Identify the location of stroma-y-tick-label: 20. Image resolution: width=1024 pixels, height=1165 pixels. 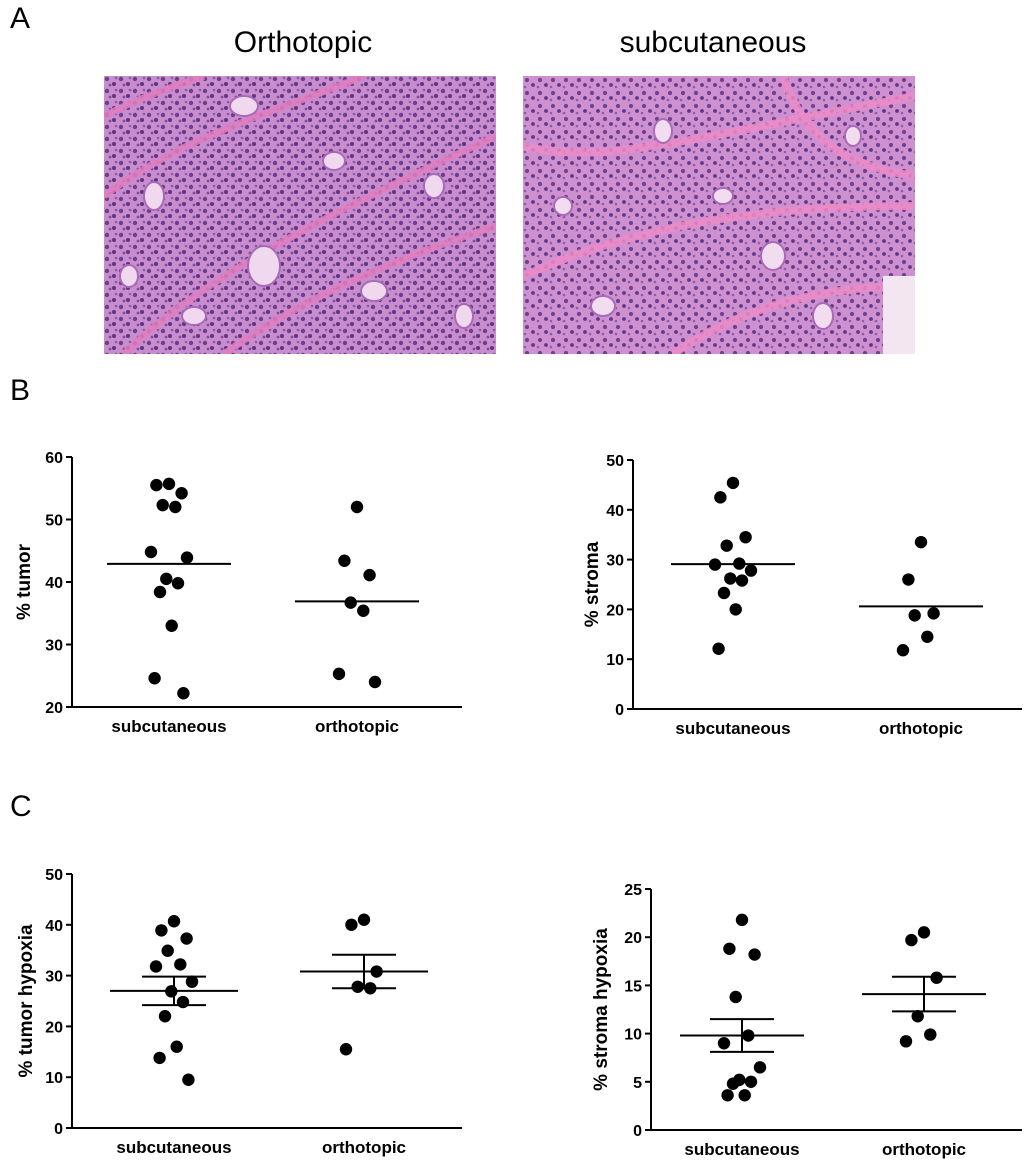
(615, 610).